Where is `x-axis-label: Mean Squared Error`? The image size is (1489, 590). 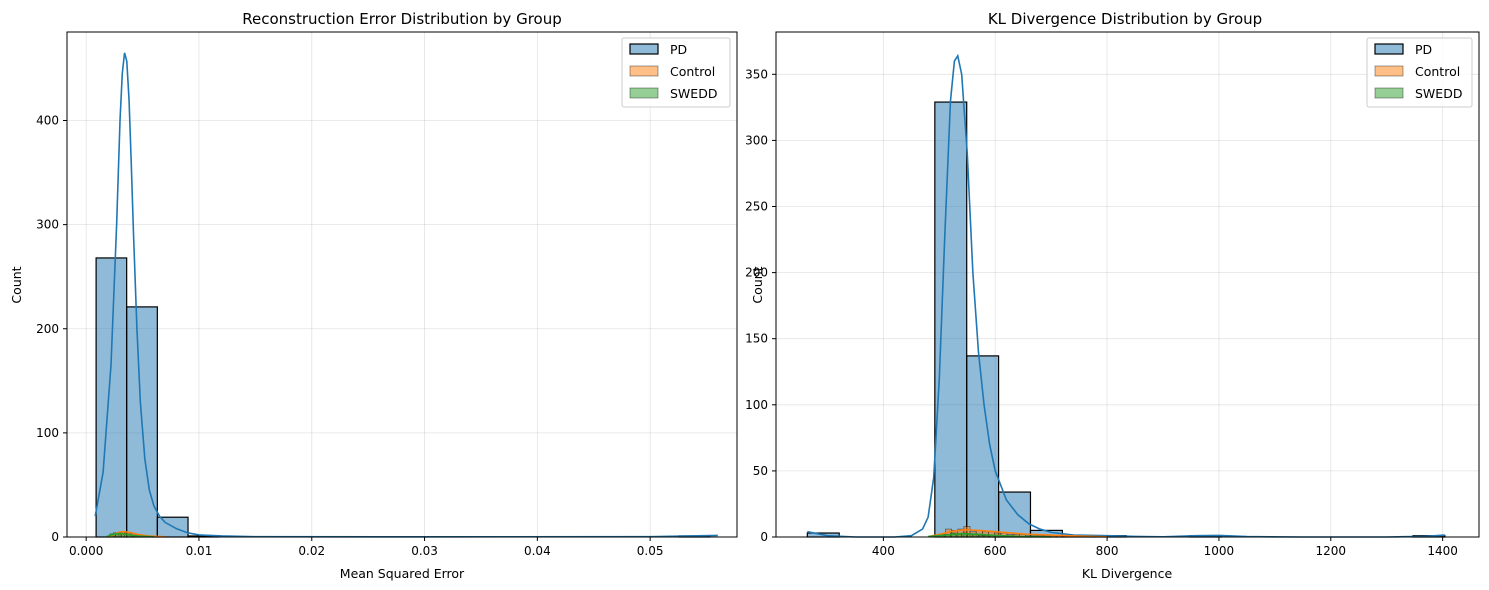
x-axis-label: Mean Squared Error is located at coordinates (402, 573).